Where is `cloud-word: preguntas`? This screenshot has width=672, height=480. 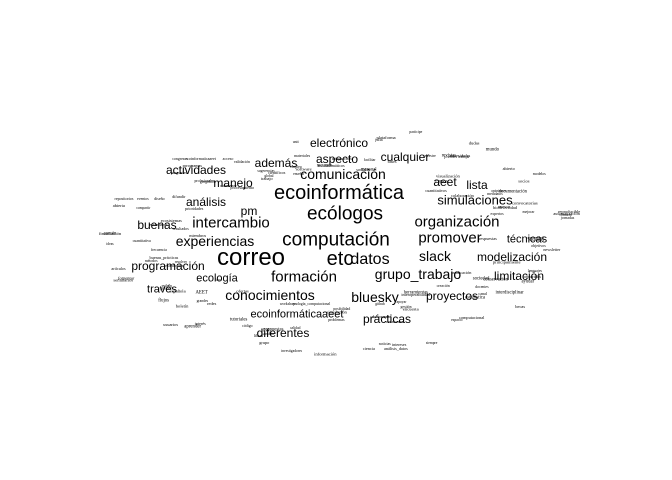
cloud-word: preguntas is located at coordinates (178, 172).